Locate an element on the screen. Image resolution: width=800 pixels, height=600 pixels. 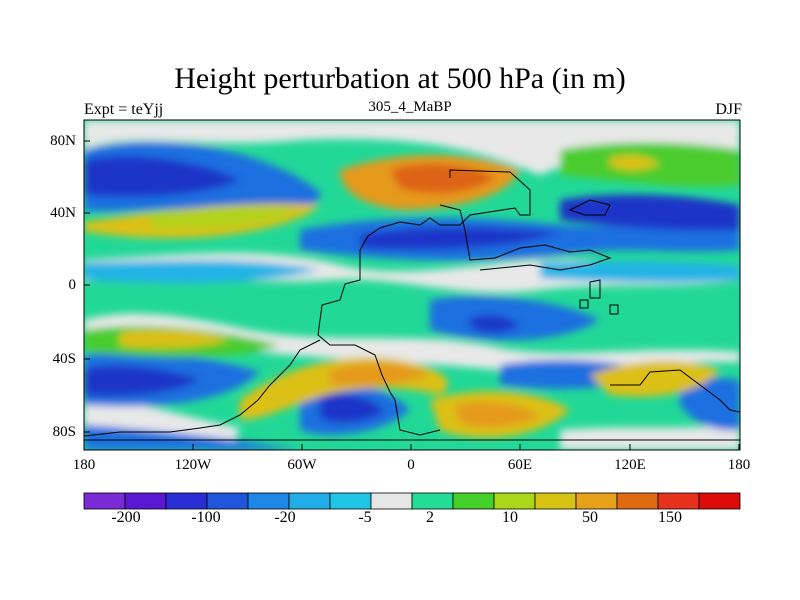
lon-label-120w: 120W is located at coordinates (193, 465).